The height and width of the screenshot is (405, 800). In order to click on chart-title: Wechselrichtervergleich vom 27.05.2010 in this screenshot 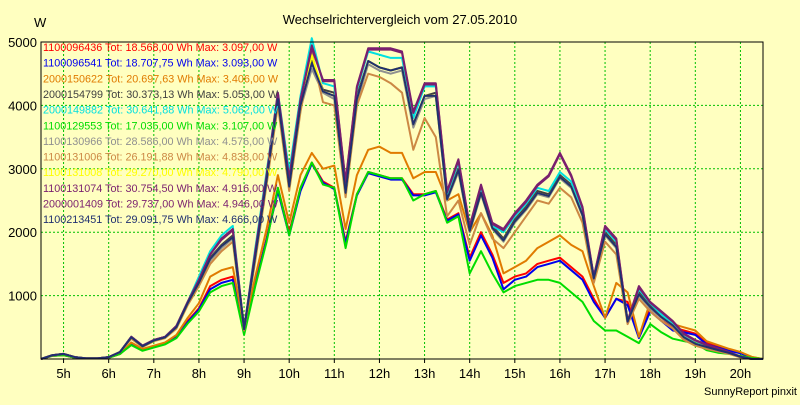, I will do `click(400, 19)`.